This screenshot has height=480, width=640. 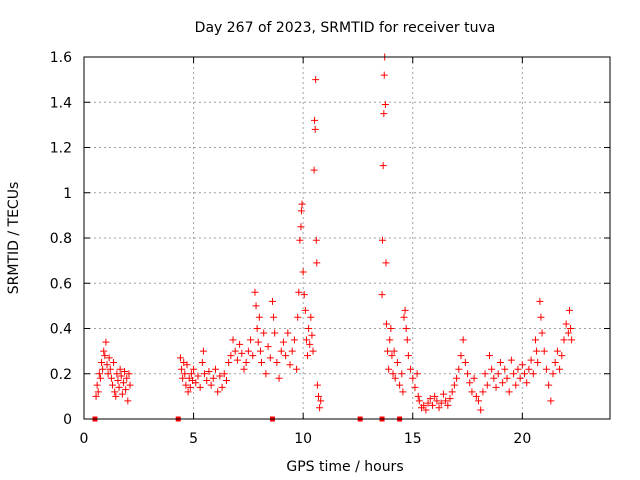 I want to click on x-tick-label: 5, so click(x=193, y=439).